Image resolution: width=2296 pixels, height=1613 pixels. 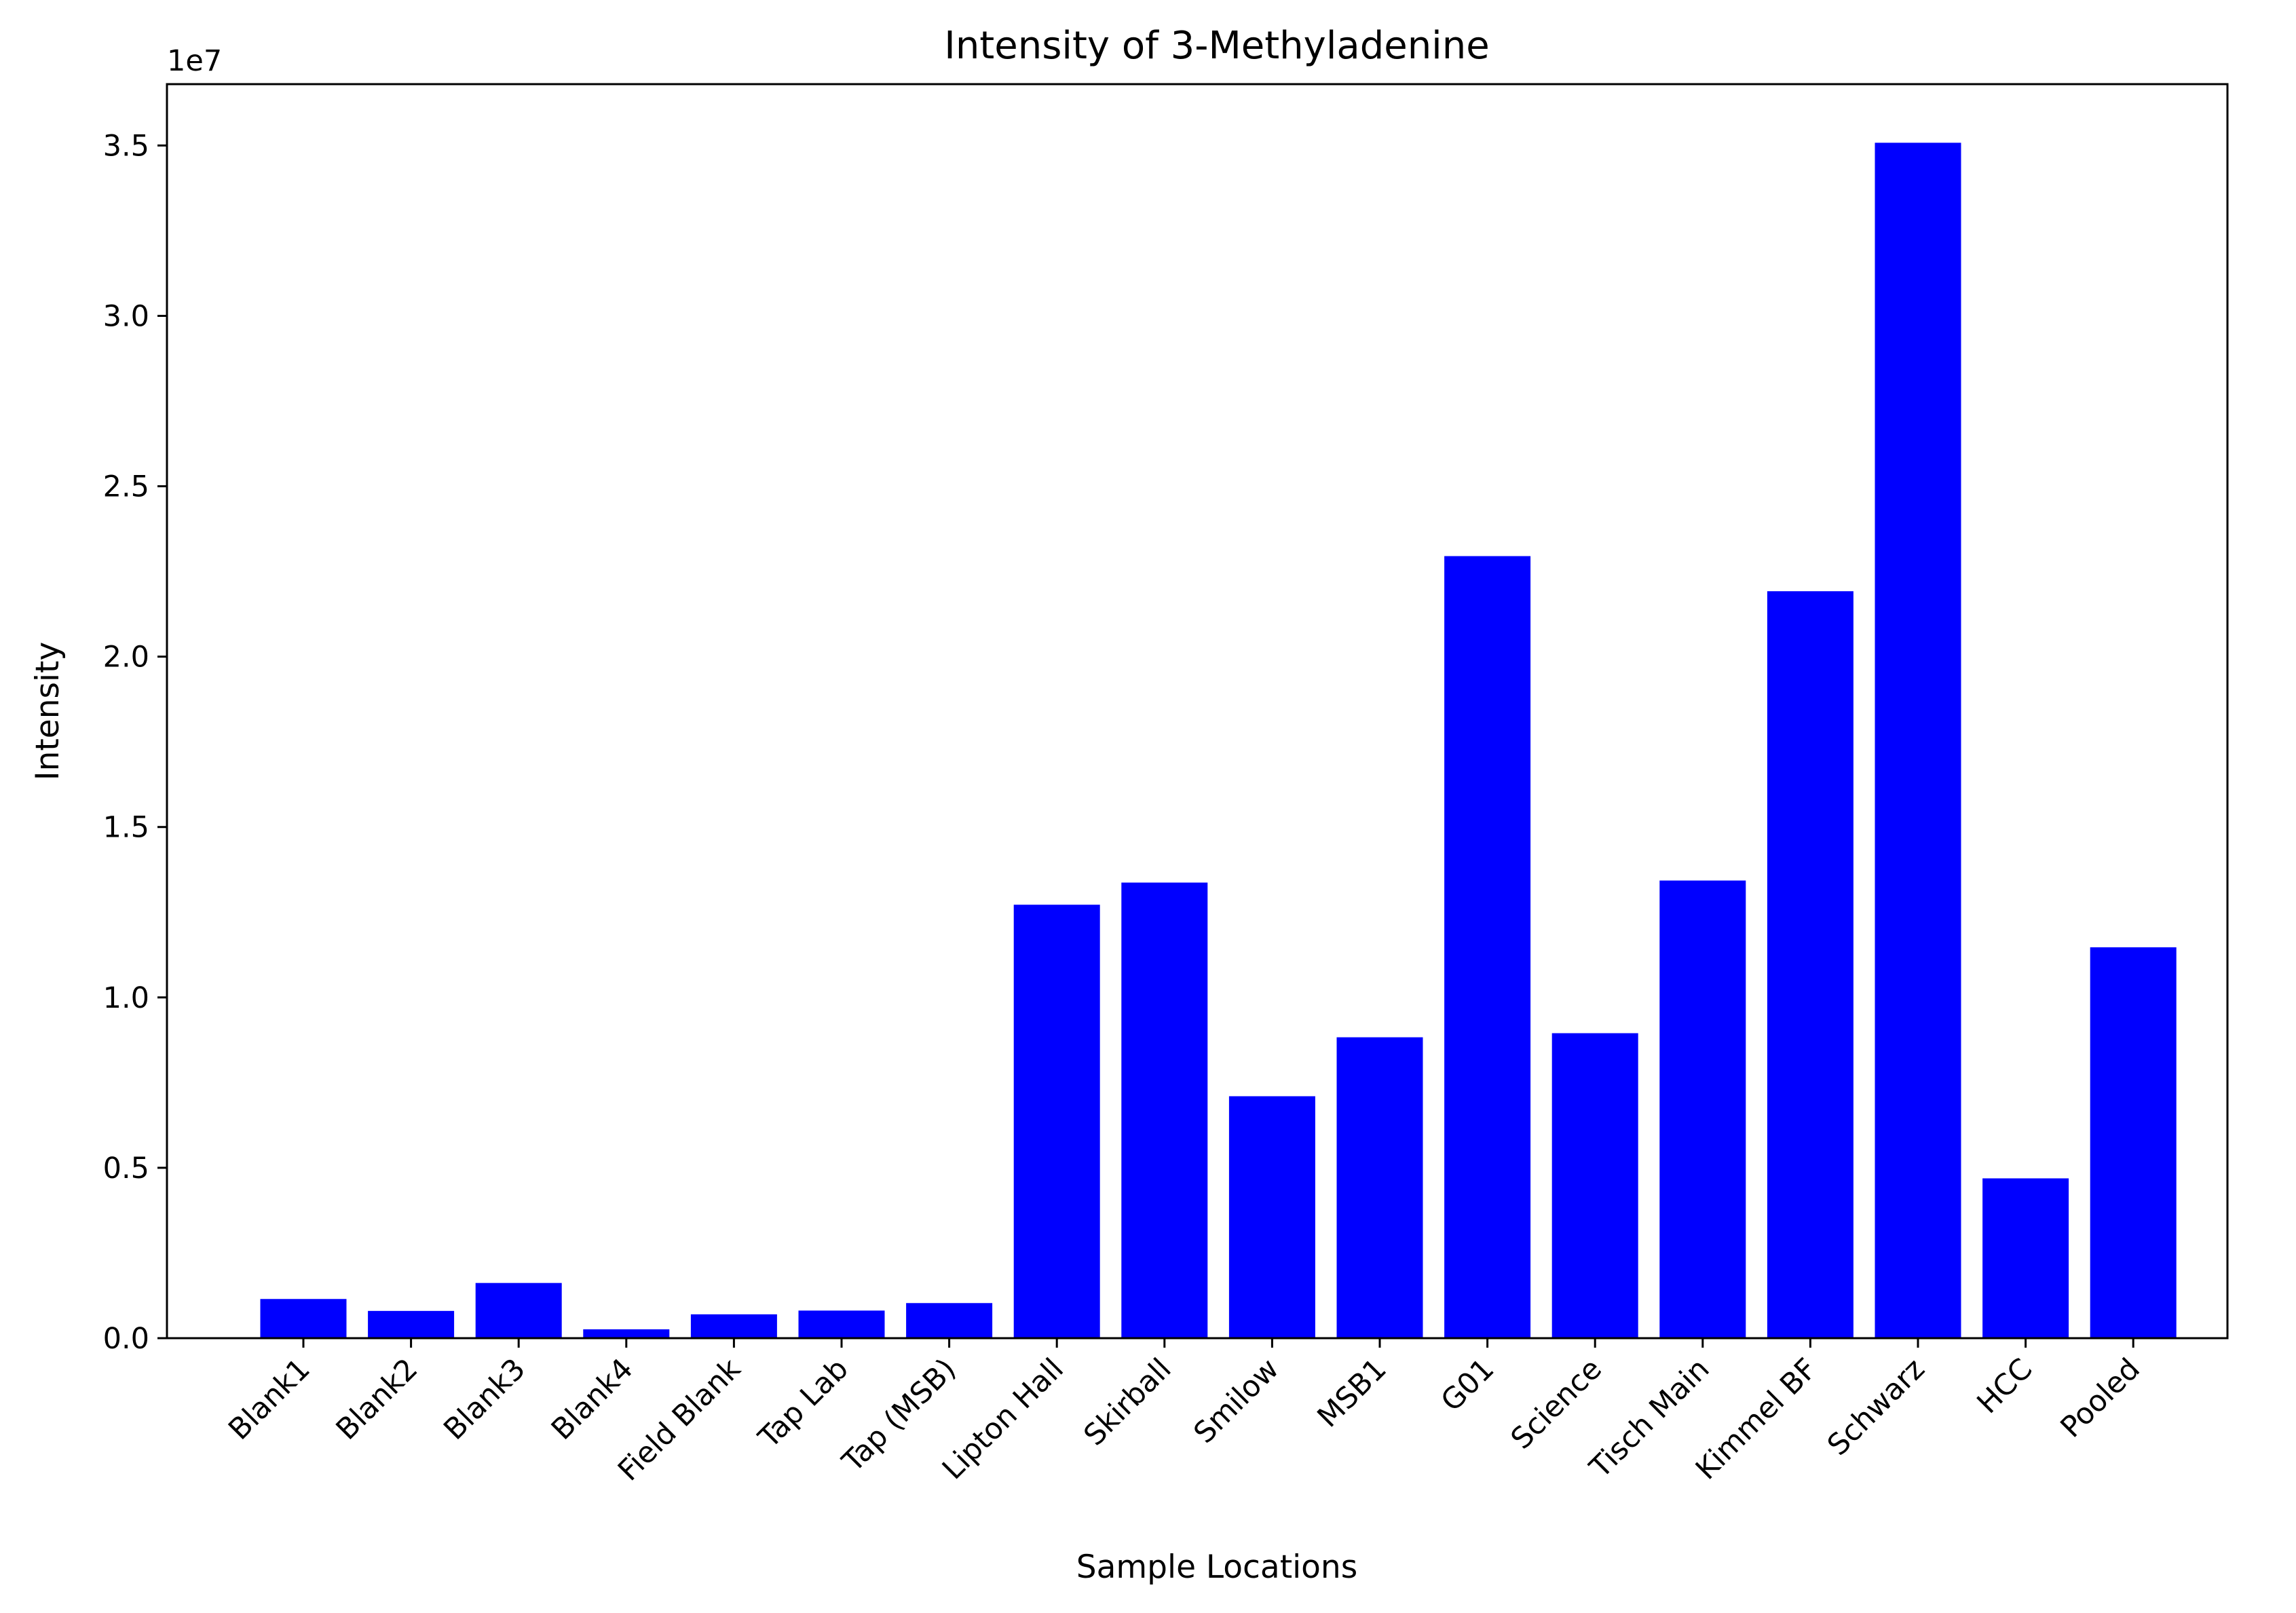 I want to click on y-tick-label: 0.0, so click(x=126, y=1339).